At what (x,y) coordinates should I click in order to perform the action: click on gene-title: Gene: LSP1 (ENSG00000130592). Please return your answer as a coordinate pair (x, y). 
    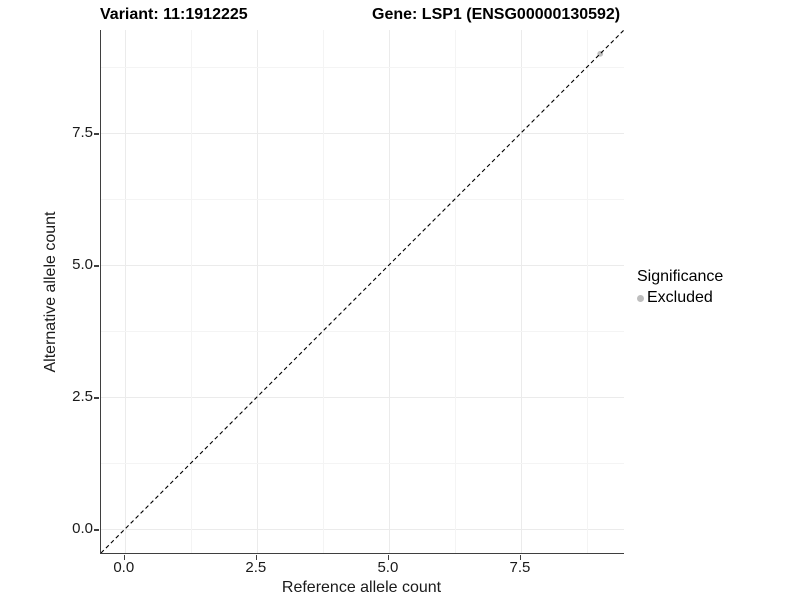
    Looking at the image, I should click on (496, 14).